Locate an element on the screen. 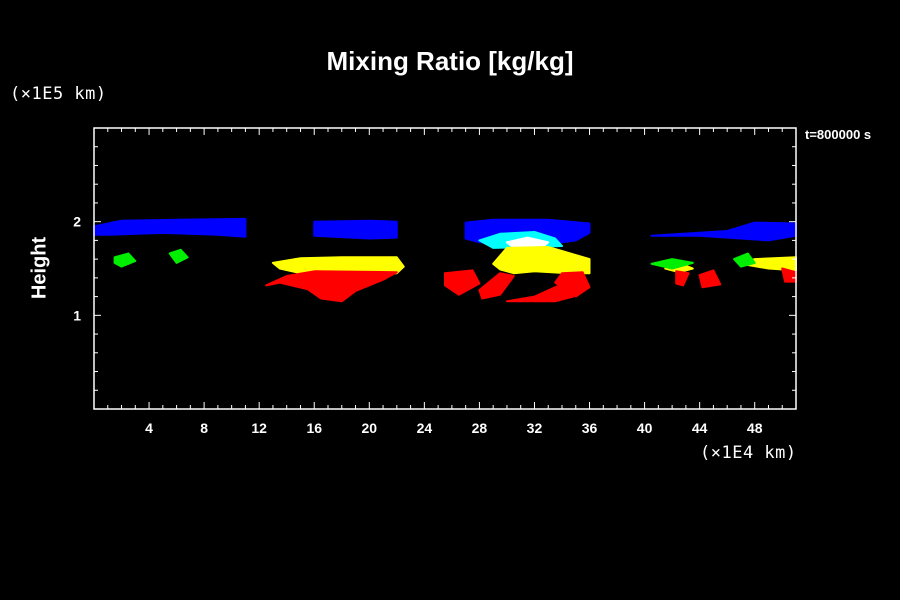 The image size is (900, 600). x-tick-label: 36 is located at coordinates (590, 428).